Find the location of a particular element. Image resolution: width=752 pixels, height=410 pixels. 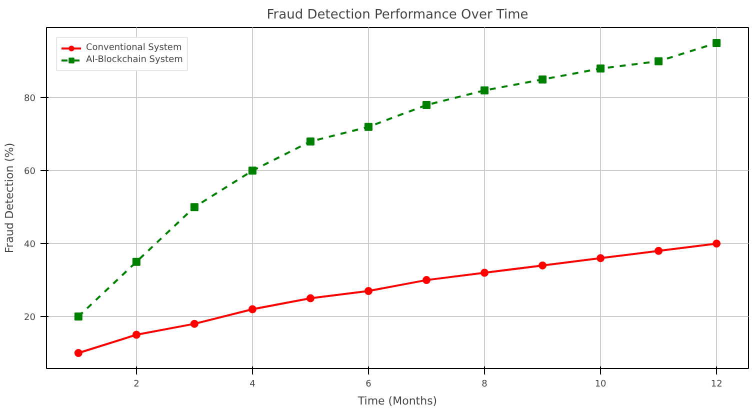

x-tick-label: 8 is located at coordinates (485, 385).